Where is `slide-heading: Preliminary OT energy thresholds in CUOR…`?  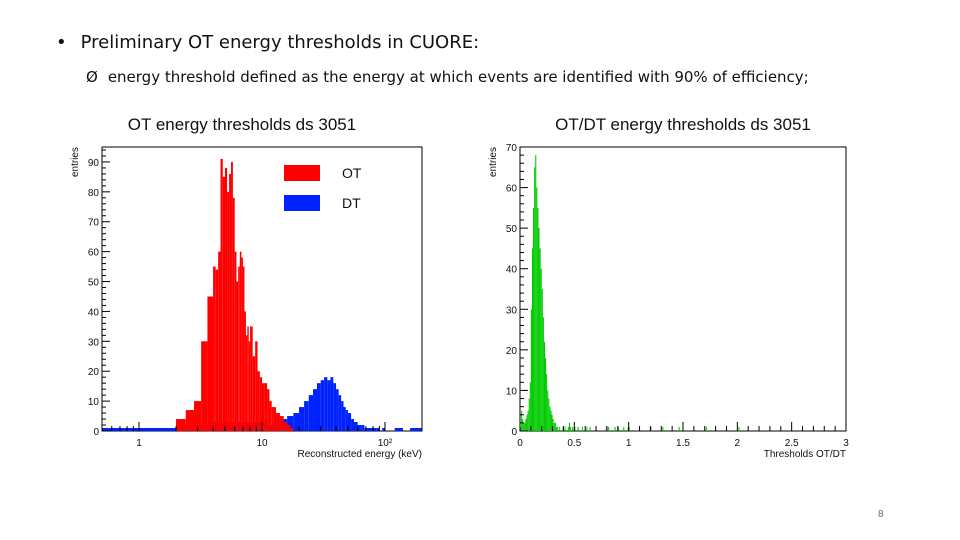
slide-heading: Preliminary OT energy thresholds in CUOR… is located at coordinates (280, 42).